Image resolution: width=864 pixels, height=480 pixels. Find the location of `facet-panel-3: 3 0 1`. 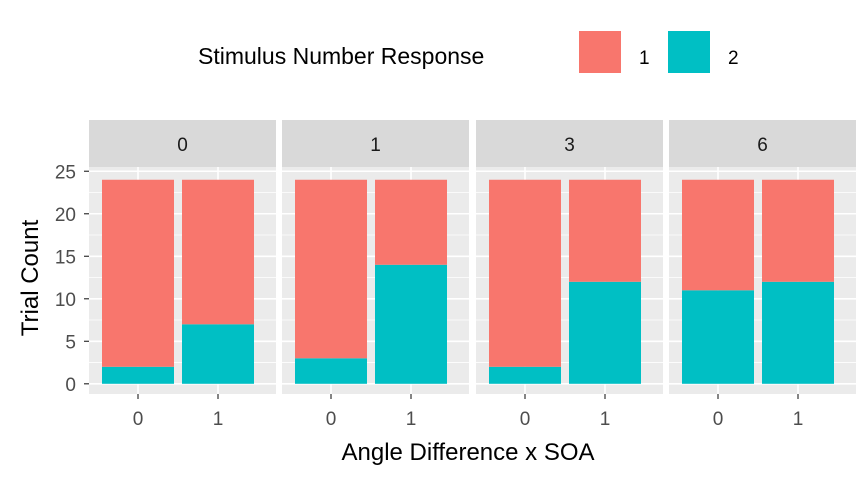

facet-panel-3: 3 0 1 is located at coordinates (569, 275).